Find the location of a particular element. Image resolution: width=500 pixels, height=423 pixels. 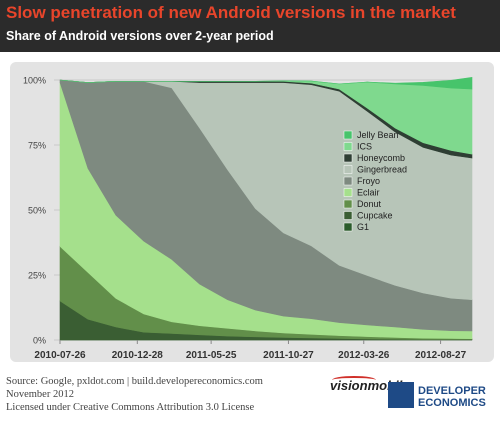

legend-swatch-froyo is located at coordinates (348, 181).